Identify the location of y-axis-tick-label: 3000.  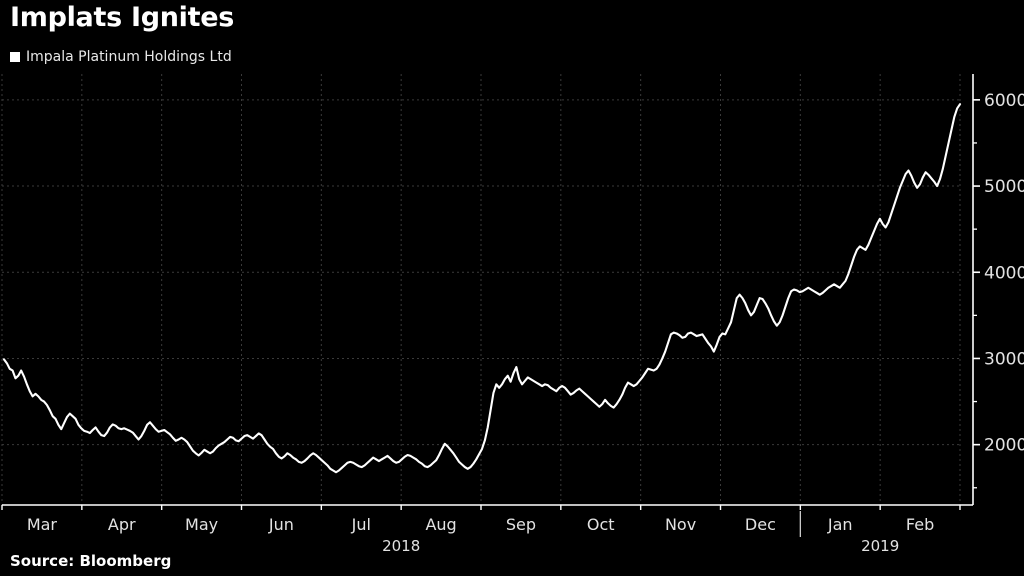
(1004, 359).